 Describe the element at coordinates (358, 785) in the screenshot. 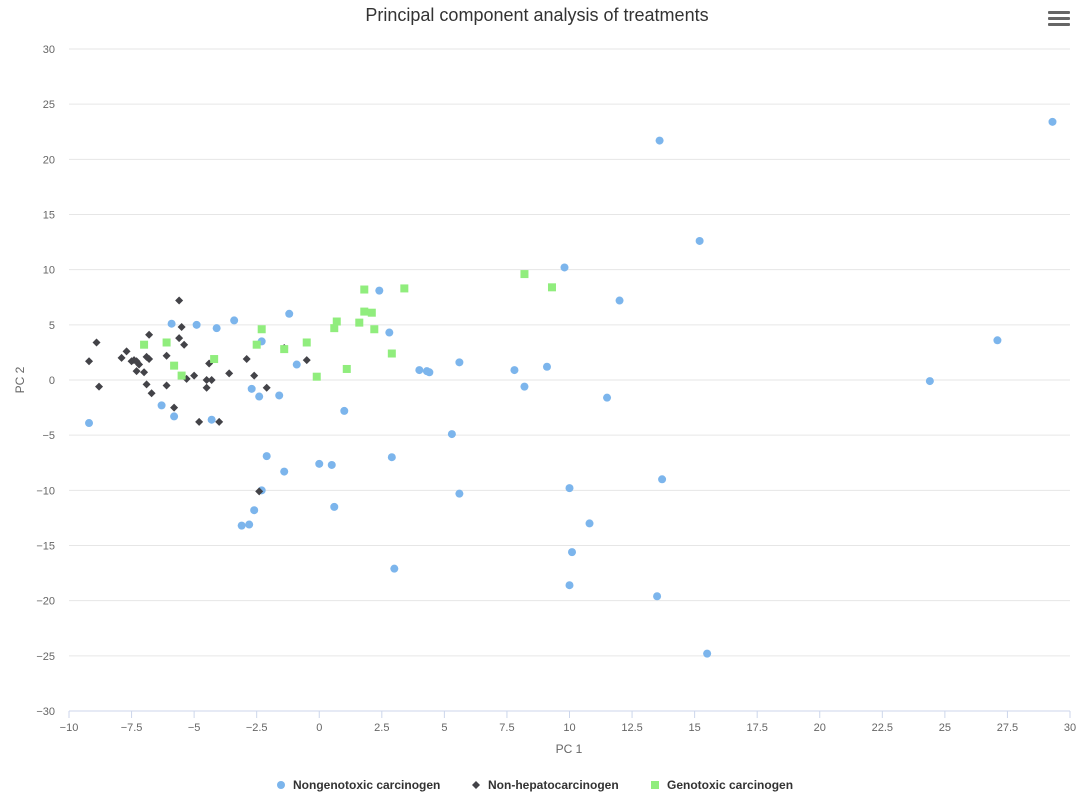

I see `legend-item: Nongenotoxic carcinogen` at that location.